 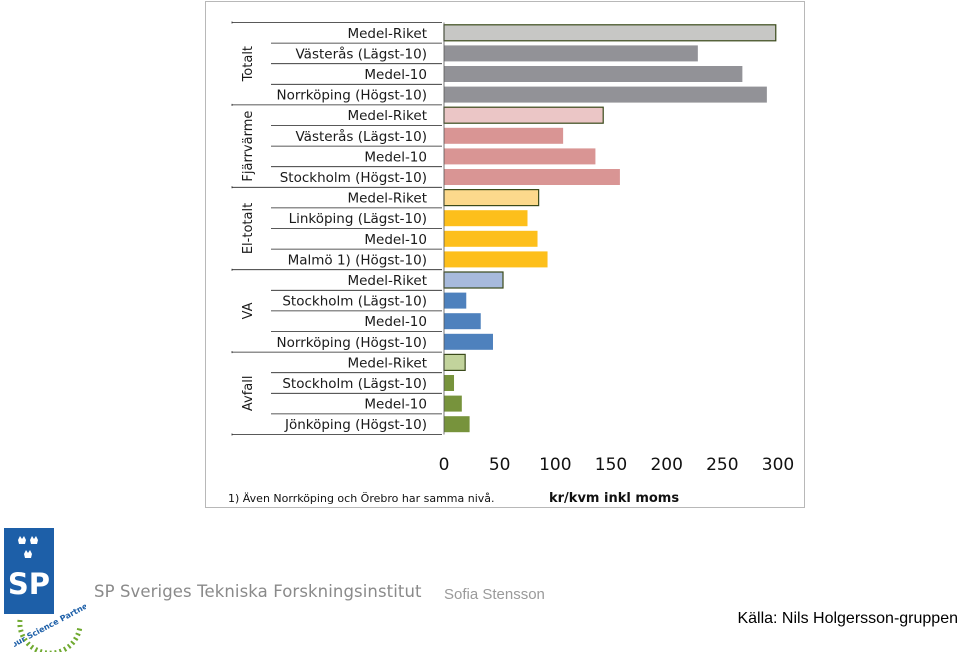 I want to click on x-tick-label: 50, so click(x=500, y=465).